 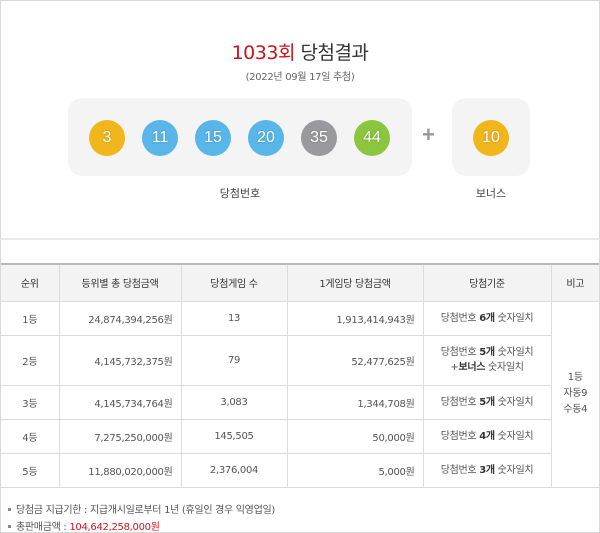 I want to click on column-header-prize-per-game: 1게임당 당첨금액, so click(x=355, y=282).